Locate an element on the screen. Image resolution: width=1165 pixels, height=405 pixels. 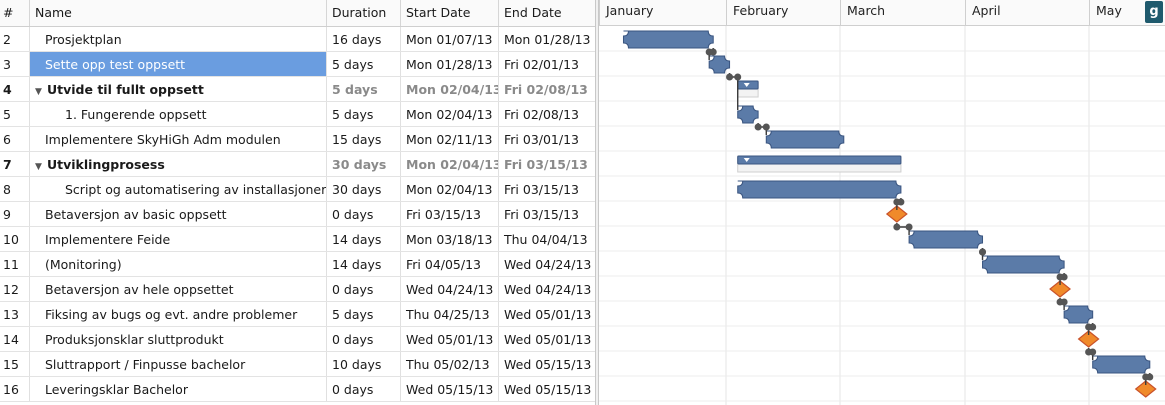
task-name: ▼ Utvide til fullt oppsett is located at coordinates (178, 89).